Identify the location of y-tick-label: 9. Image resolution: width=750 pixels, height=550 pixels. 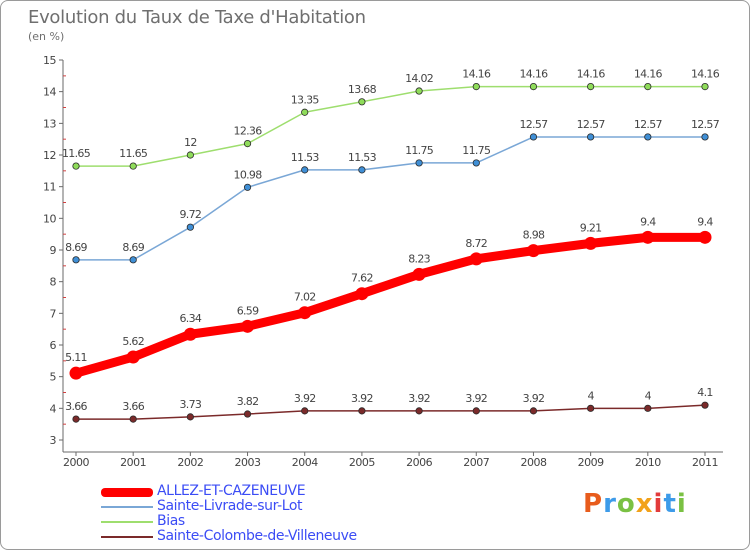
(53, 250).